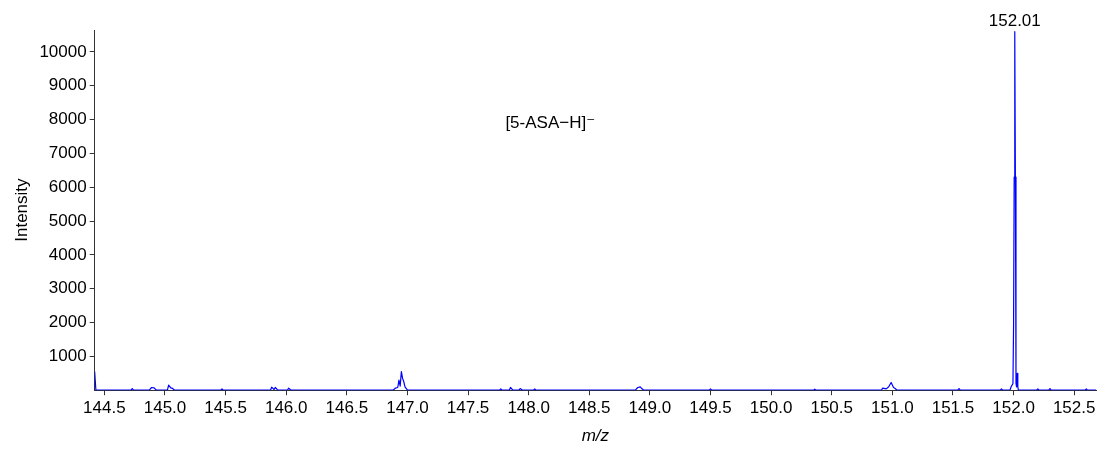 This screenshot has width=1108, height=458. I want to click on y-tick-label: 10000, so click(63, 51).